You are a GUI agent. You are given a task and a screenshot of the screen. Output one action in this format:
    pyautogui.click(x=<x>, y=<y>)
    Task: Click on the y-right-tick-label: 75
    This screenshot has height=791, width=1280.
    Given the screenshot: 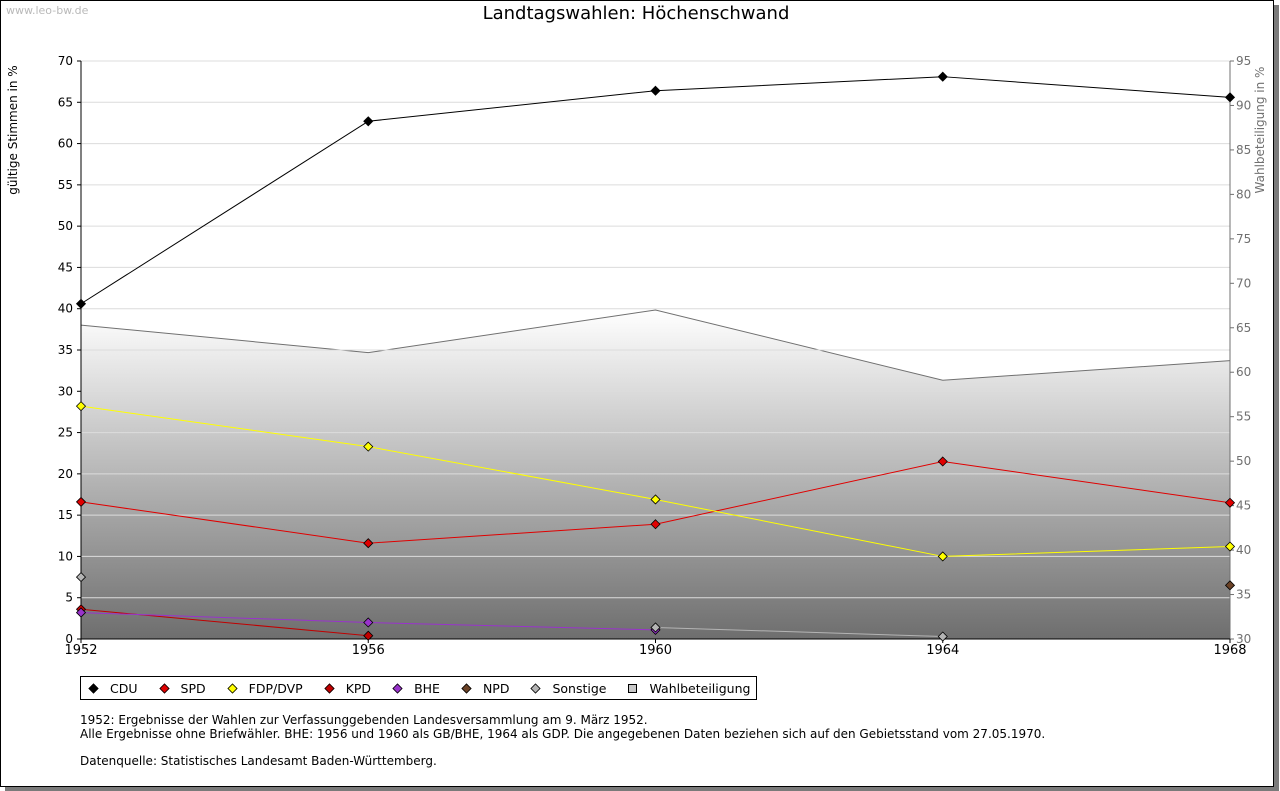 What is the action you would take?
    pyautogui.click(x=1243, y=239)
    